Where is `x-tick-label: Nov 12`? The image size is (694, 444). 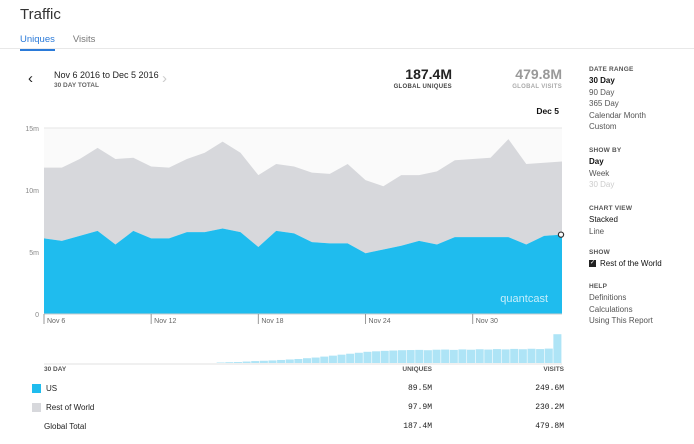
x-tick-label: Nov 12 is located at coordinates (165, 321).